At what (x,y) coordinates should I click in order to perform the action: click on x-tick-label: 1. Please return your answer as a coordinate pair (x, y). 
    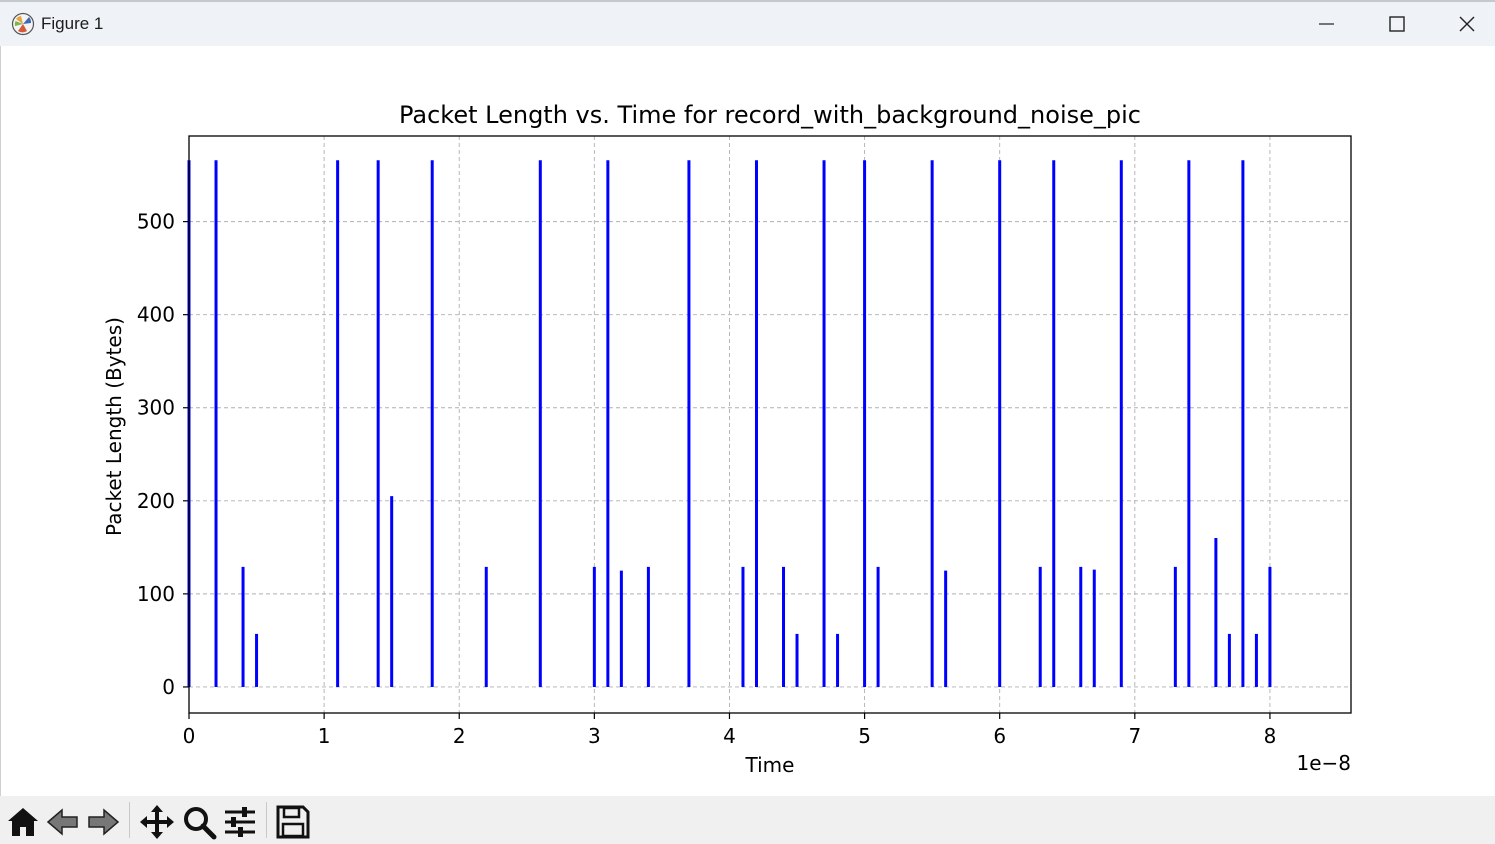
    Looking at the image, I should click on (324, 736).